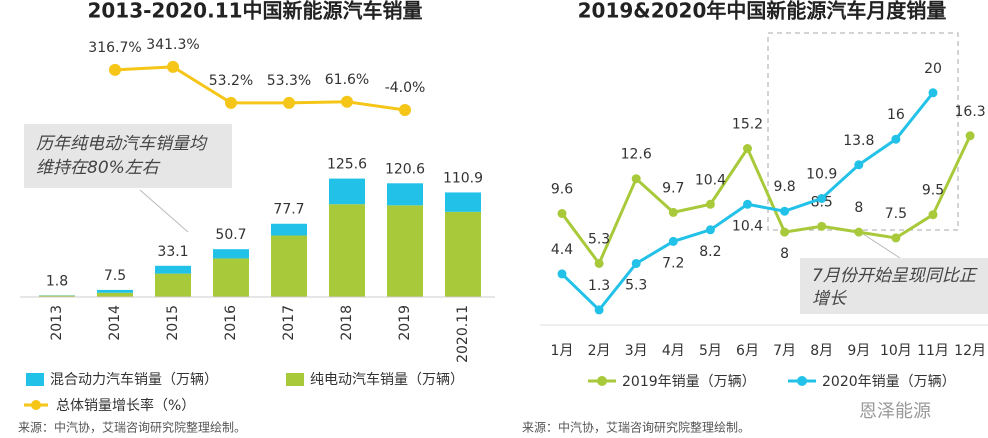  I want to click on x-tick-label: 11月, so click(933, 351).